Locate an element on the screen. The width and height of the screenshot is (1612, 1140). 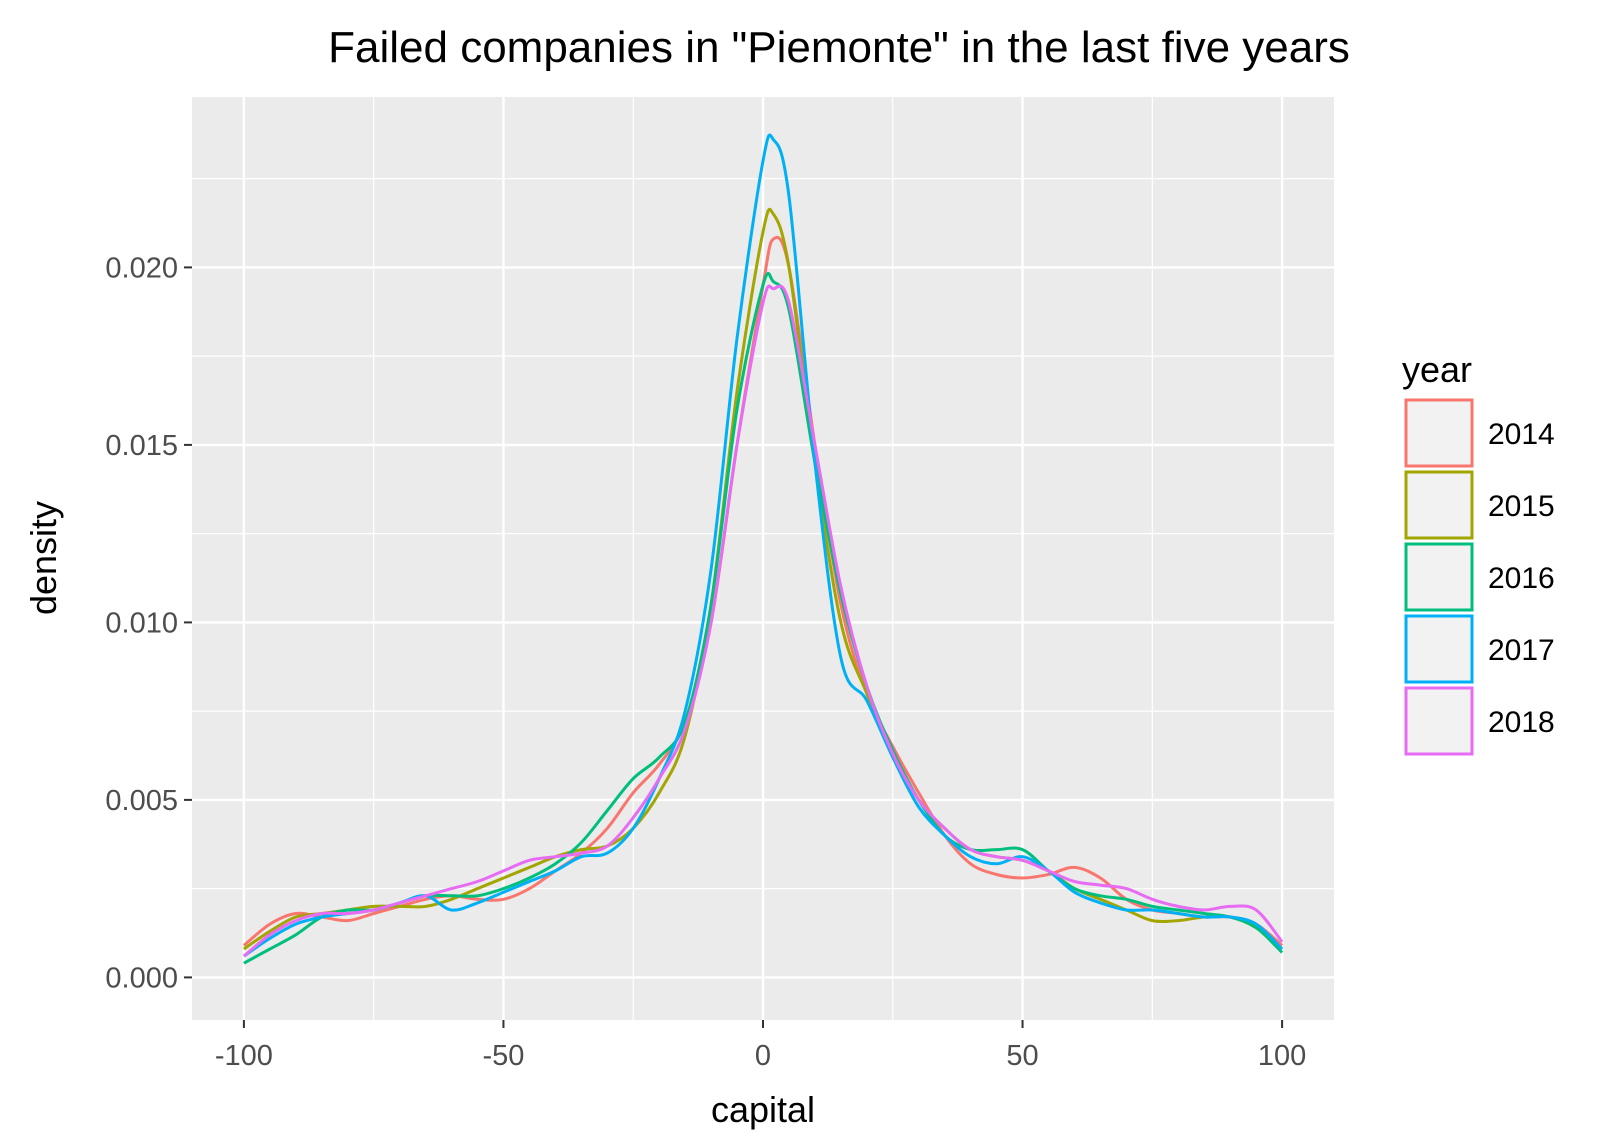
x-tick-label: 0 is located at coordinates (763, 1056).